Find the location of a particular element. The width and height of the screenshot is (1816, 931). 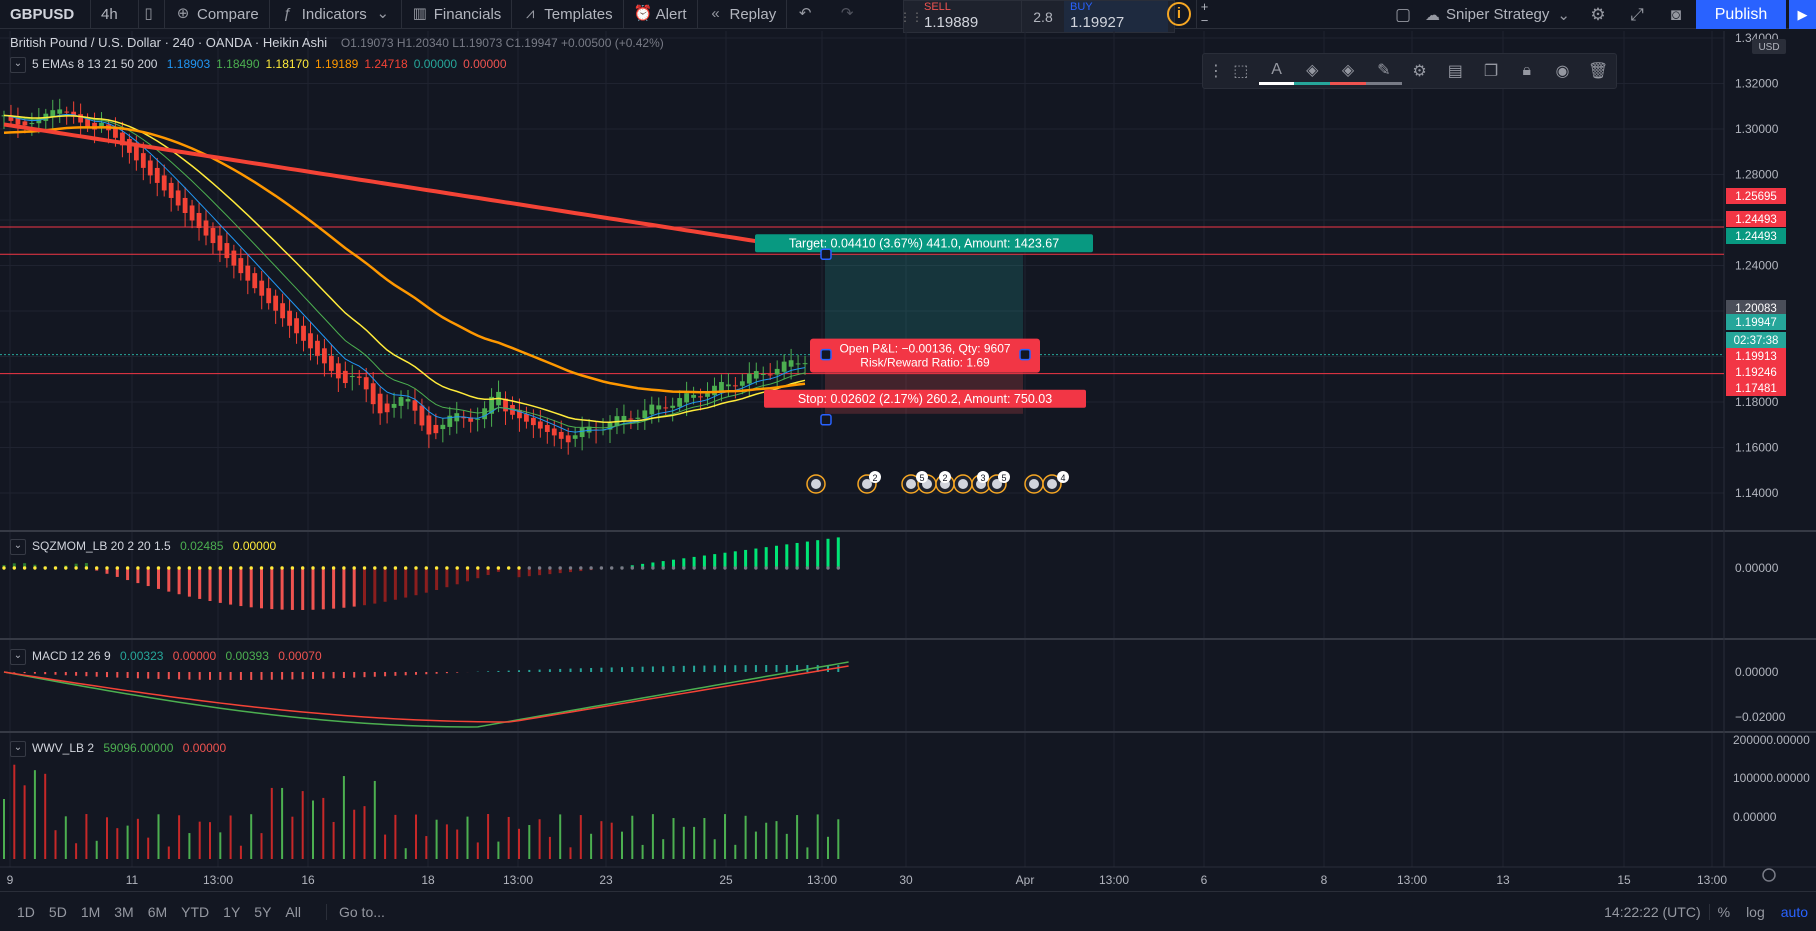

auto-toggle: auto is located at coordinates (1794, 912).